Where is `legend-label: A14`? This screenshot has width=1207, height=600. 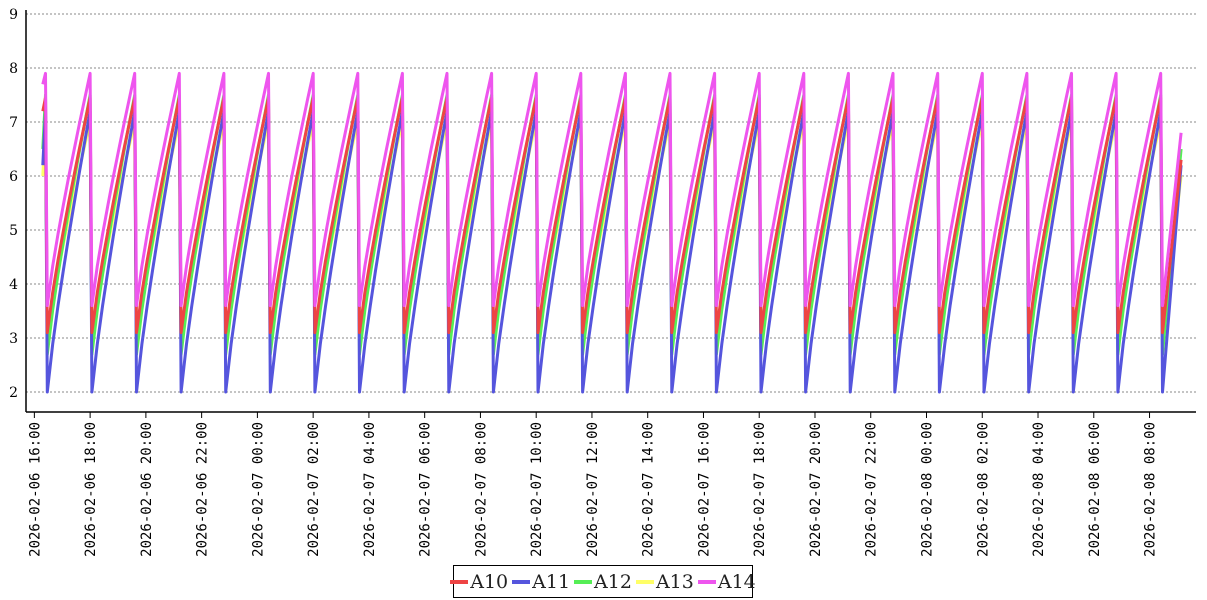
legend-label: A14 is located at coordinates (736, 581).